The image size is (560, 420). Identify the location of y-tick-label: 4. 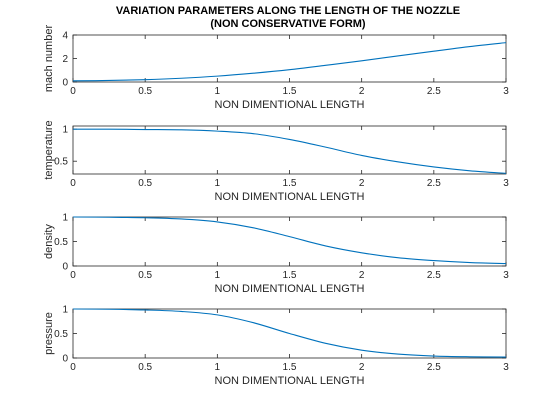
(65, 36).